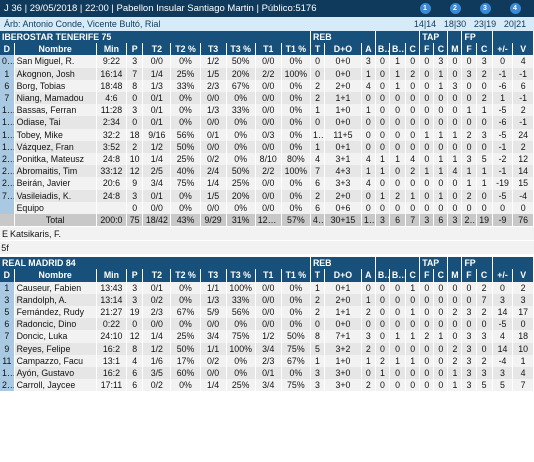 This screenshot has width=534, height=462. I want to click on player-row: Equipo 0 0/0 0% 0/0 0% 0/0 0% 6 0+6 0 0 0 0 0 0 0 0 0 0 0, so click(267, 208).